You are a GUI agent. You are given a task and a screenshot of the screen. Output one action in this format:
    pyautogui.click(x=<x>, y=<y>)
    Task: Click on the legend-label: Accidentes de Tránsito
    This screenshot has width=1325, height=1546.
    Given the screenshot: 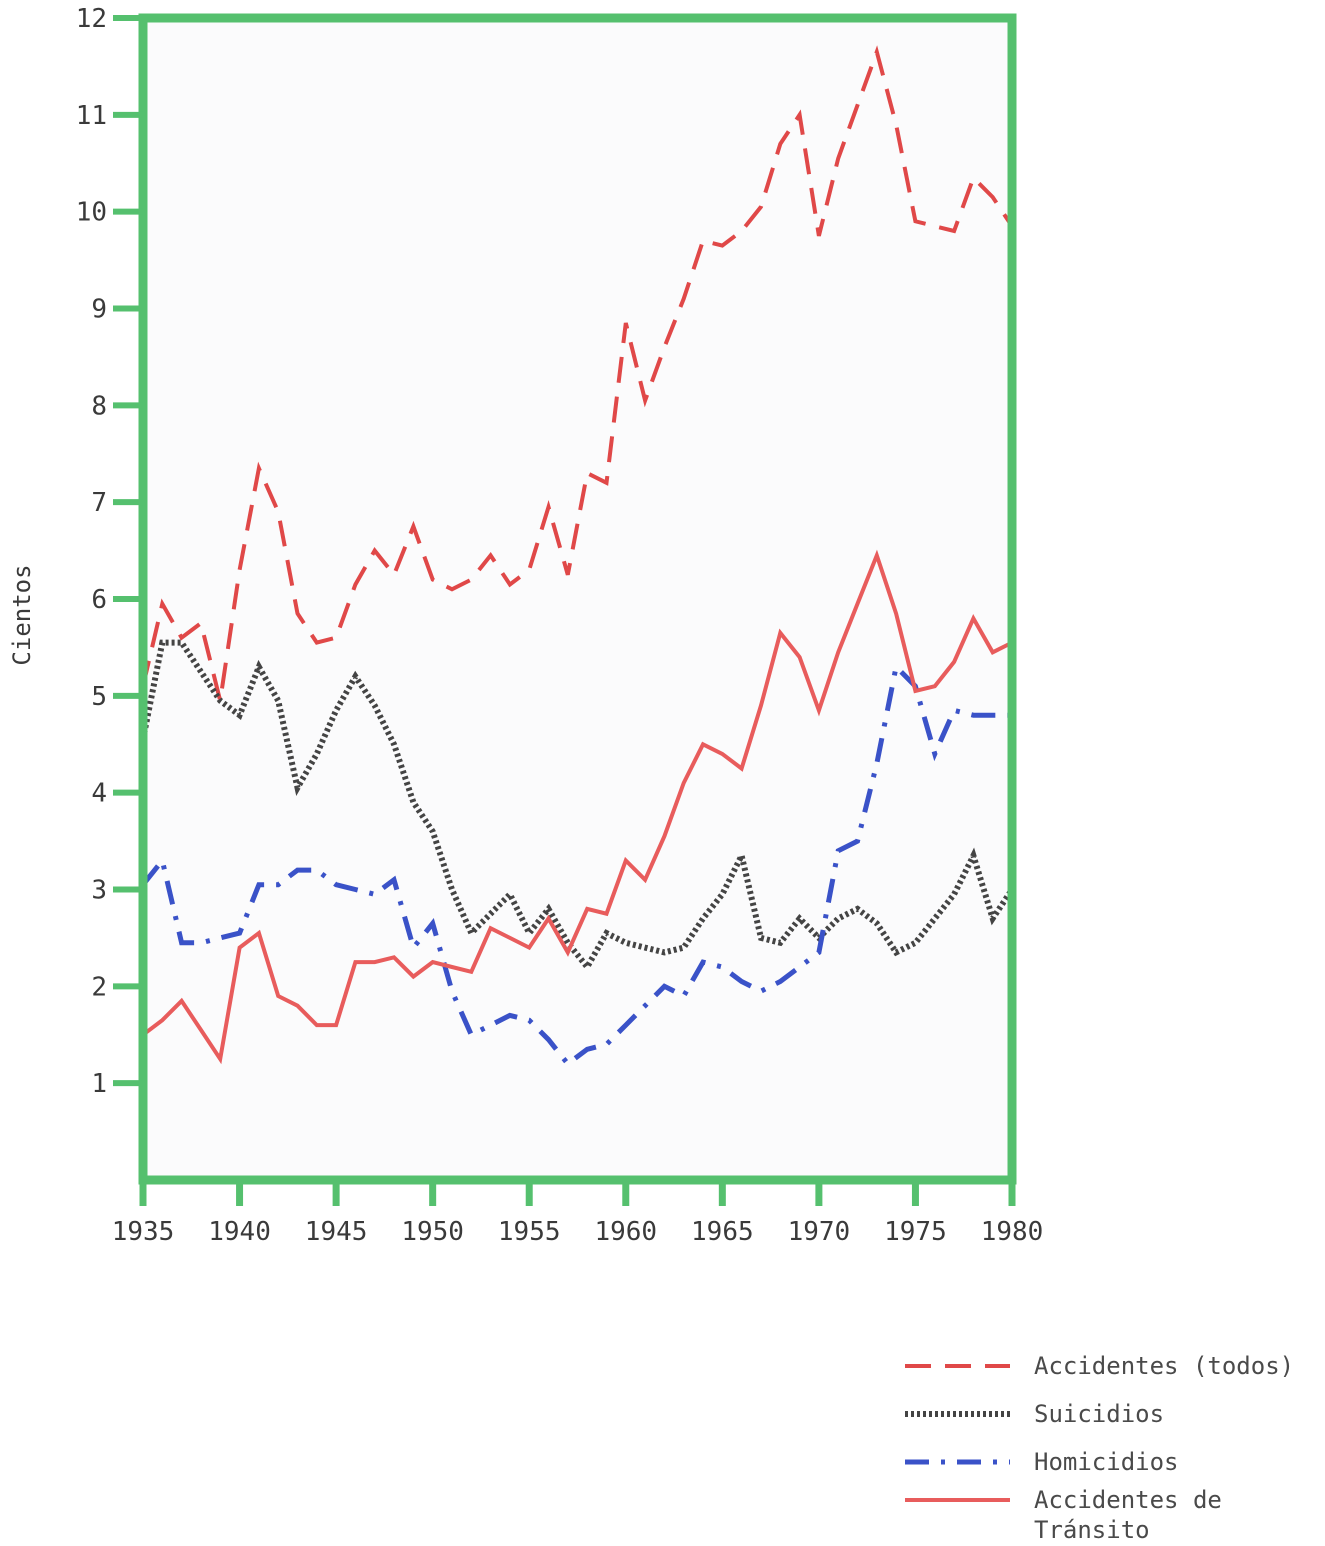 What is the action you would take?
    pyautogui.click(x=1128, y=1515)
    